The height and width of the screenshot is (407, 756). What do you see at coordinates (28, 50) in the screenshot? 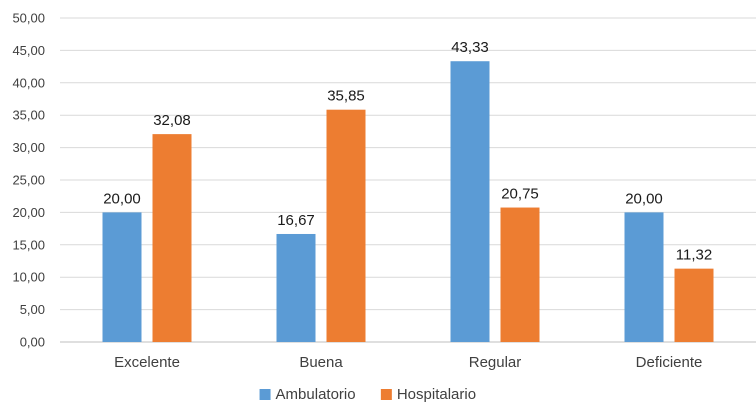
I see `y-tick-label: 45,00` at bounding box center [28, 50].